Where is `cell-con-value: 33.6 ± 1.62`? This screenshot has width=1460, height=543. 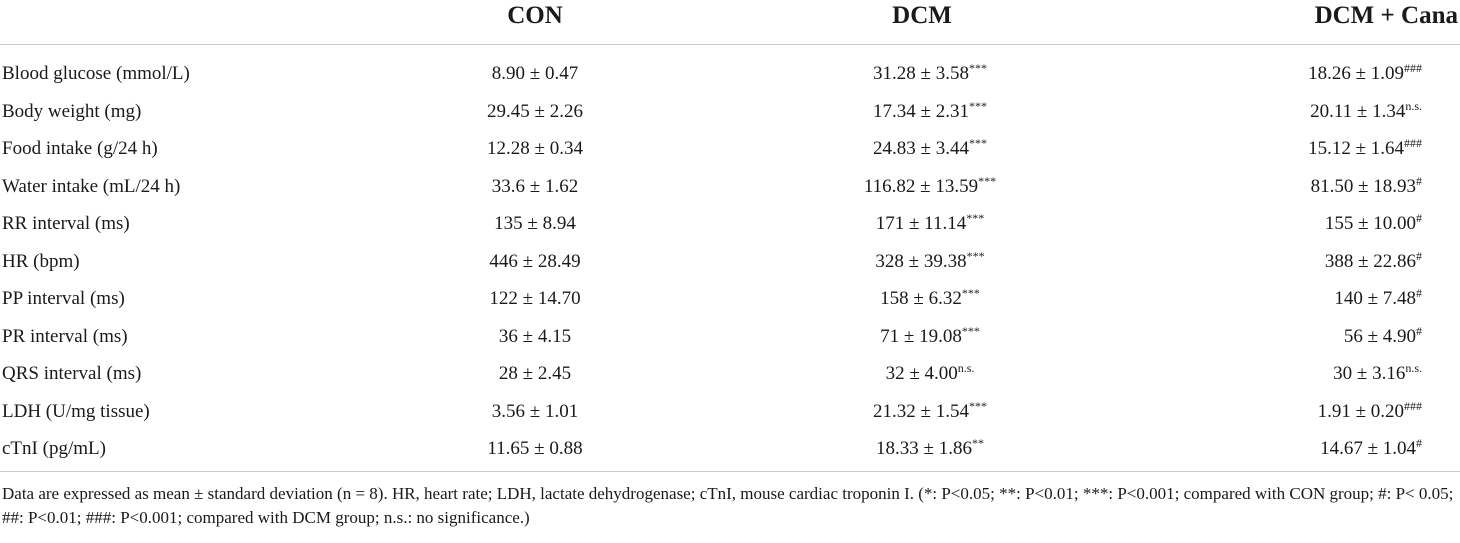 cell-con-value: 33.6 ± 1.62 is located at coordinates (535, 186).